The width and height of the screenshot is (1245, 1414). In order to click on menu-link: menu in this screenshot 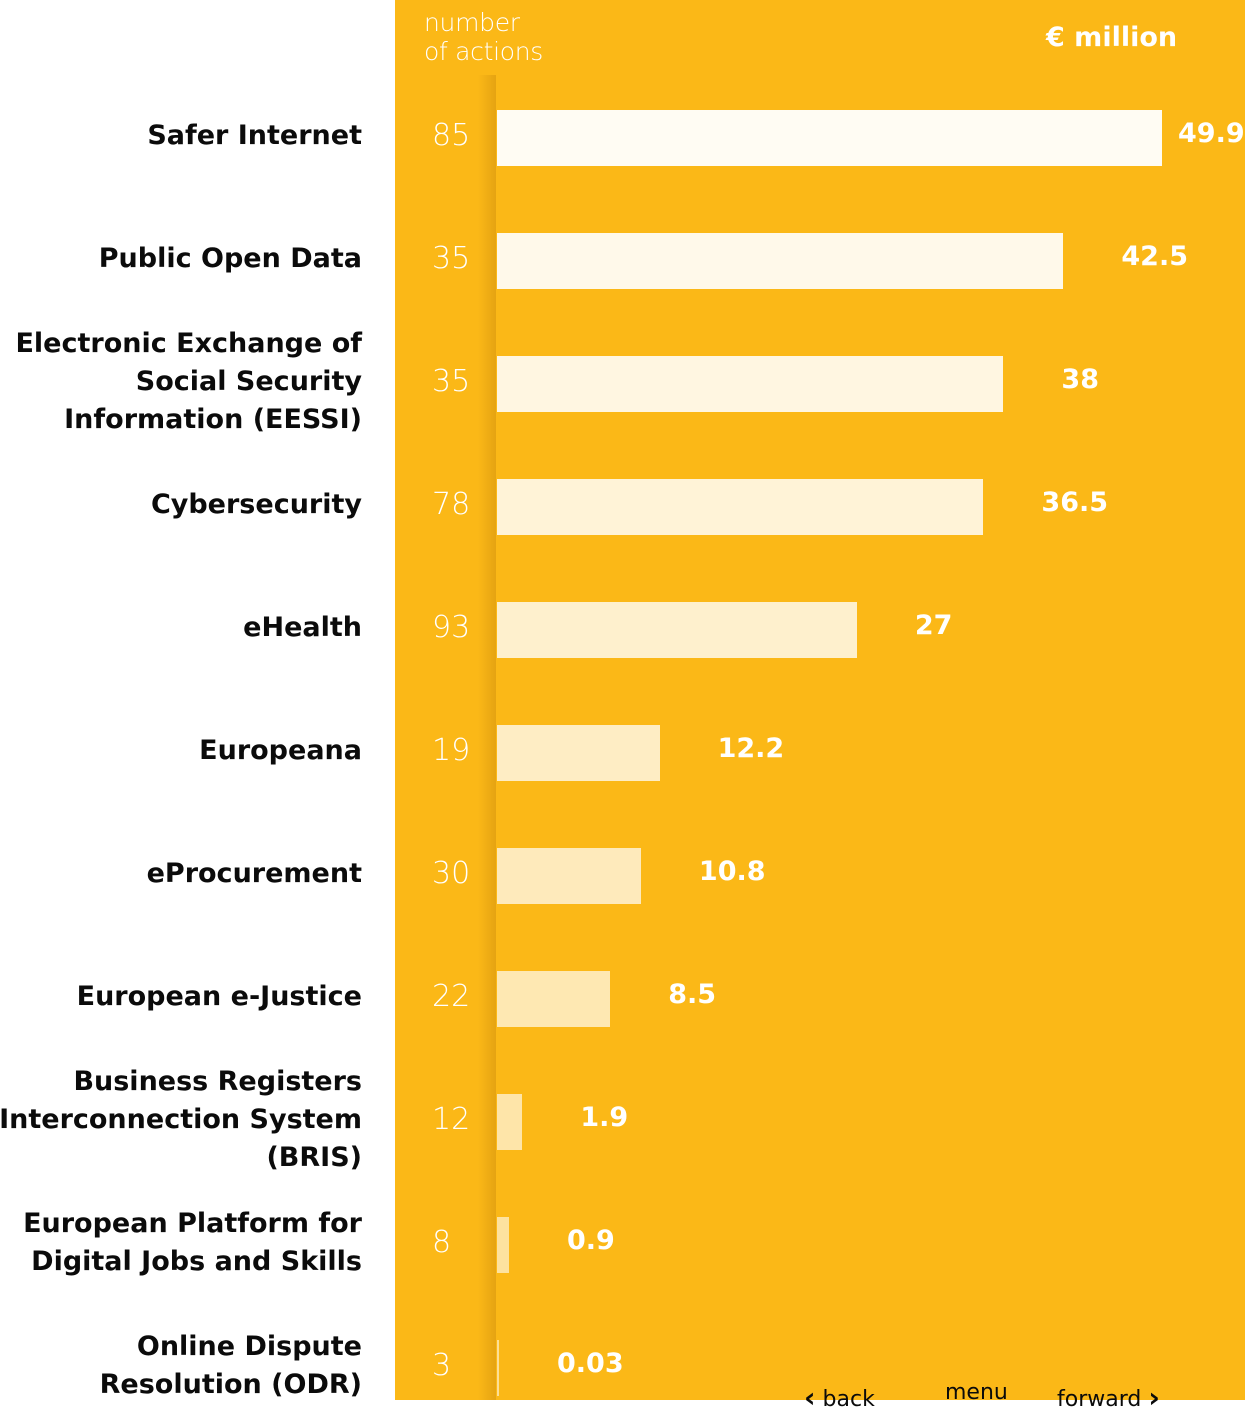, I will do `click(976, 1392)`.